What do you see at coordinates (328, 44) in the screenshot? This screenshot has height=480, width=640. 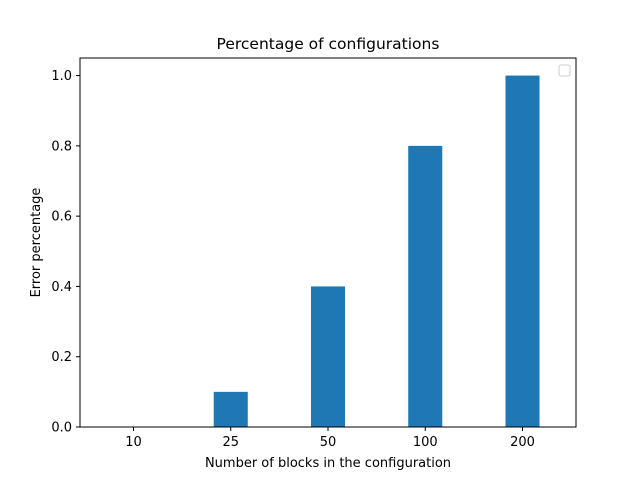 I see `chart-title: Percentage of configurations` at bounding box center [328, 44].